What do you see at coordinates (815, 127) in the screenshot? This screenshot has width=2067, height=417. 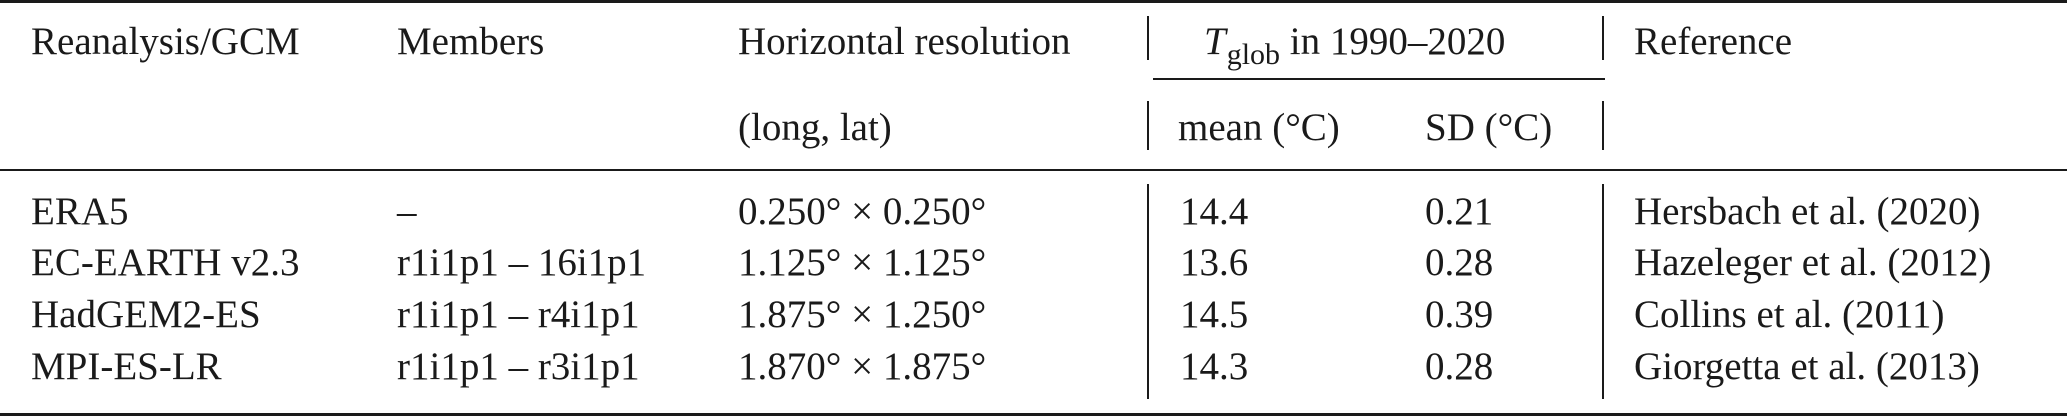 I see `header-resolution-units: (long, lat)` at bounding box center [815, 127].